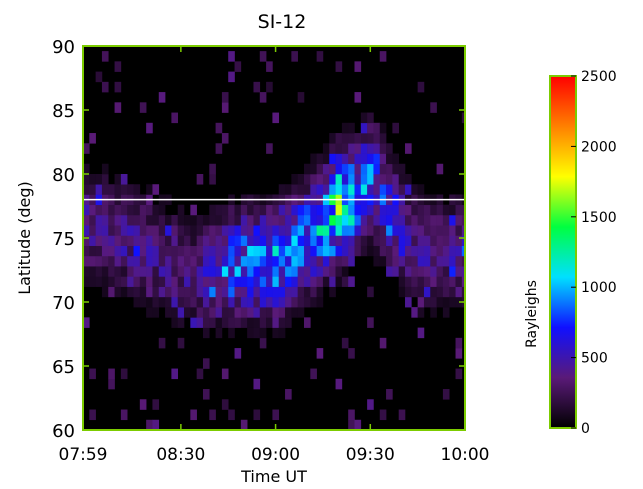 The width and height of the screenshot is (643, 489). Describe the element at coordinates (599, 77) in the screenshot. I see `colorbar-tick-label: 2500` at that location.